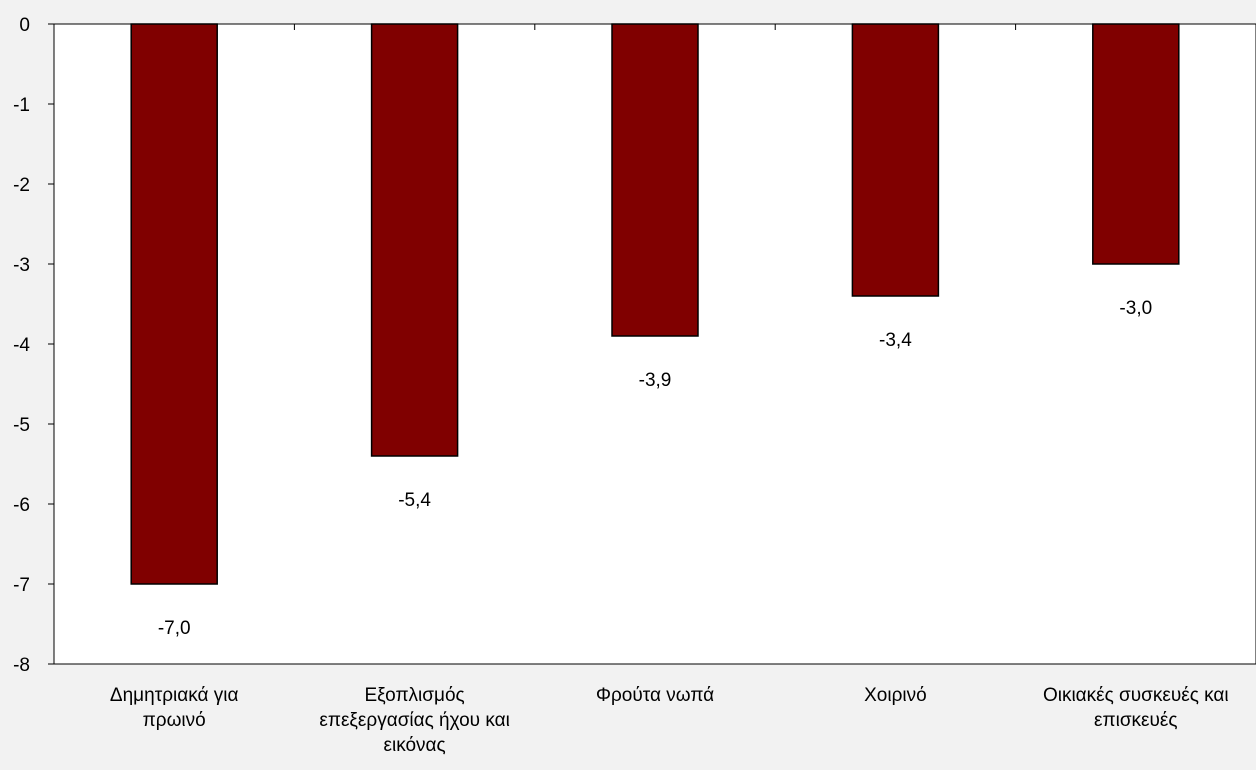  What do you see at coordinates (414, 500) in the screenshot?
I see `data-label: -5,4` at bounding box center [414, 500].